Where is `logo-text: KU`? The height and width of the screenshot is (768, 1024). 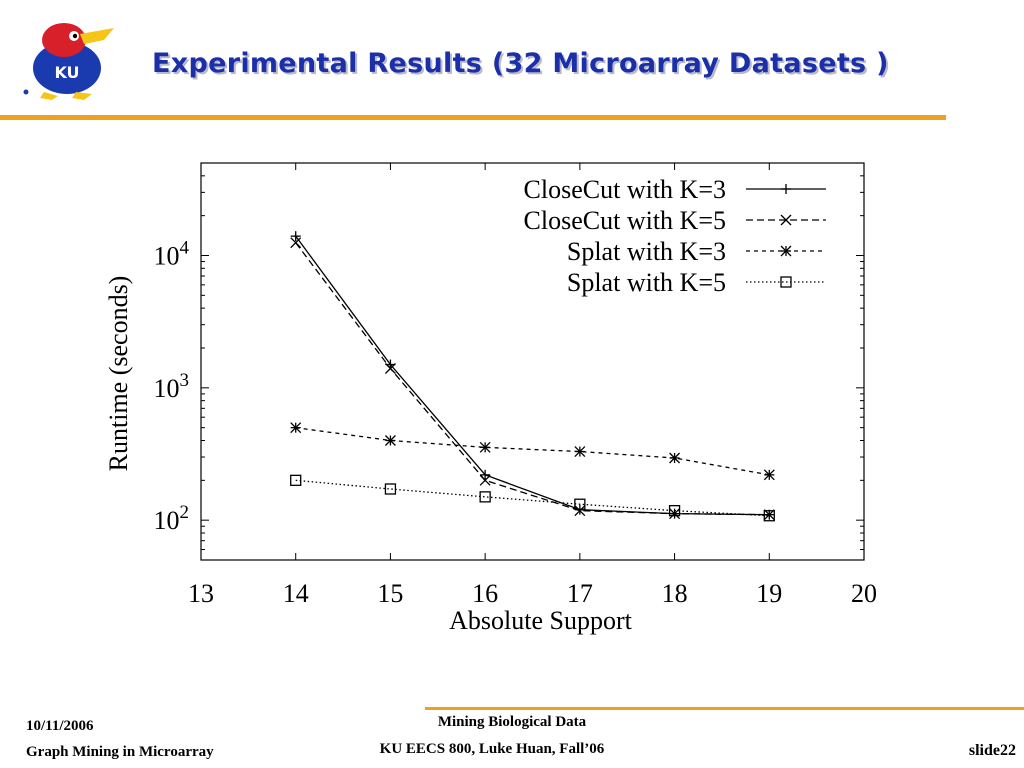
logo-text: KU is located at coordinates (66, 72).